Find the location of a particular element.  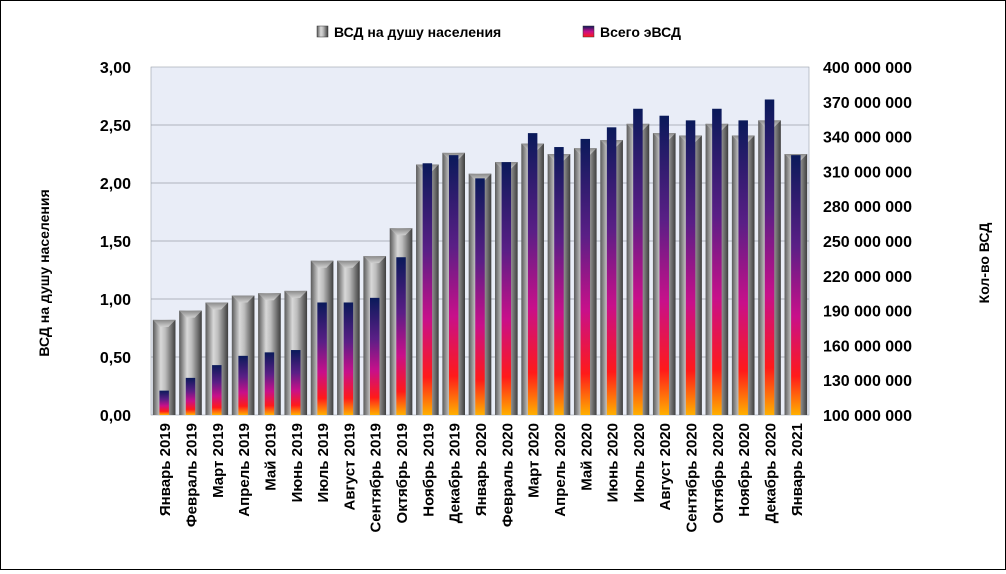

legend-label-series-2: Всего эВСД is located at coordinates (640, 32).